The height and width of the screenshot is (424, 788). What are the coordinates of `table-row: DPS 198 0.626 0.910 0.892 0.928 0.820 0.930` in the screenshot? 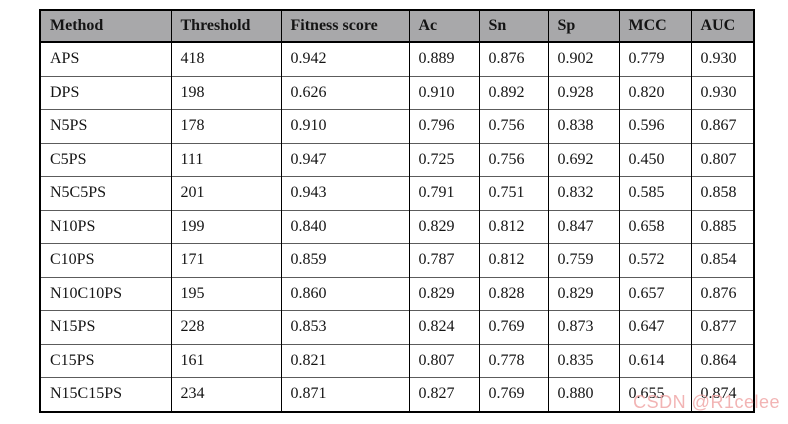 It's located at (397, 92).